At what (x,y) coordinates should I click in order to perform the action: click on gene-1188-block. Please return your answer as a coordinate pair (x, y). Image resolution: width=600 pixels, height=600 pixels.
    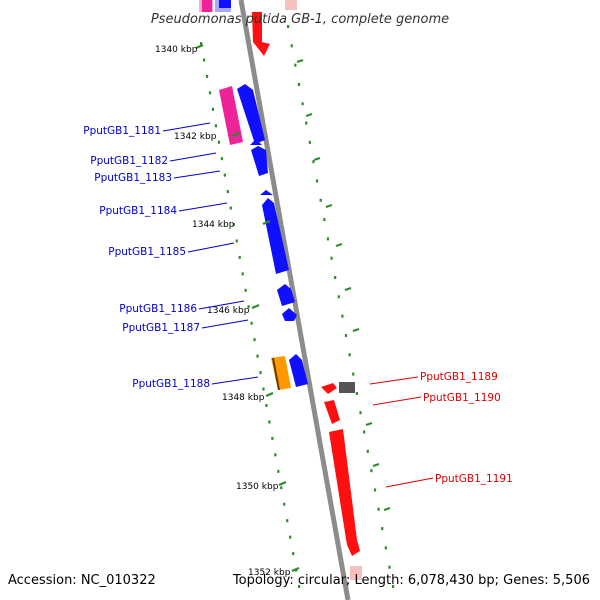
    Looking at the image, I should click on (281, 373).